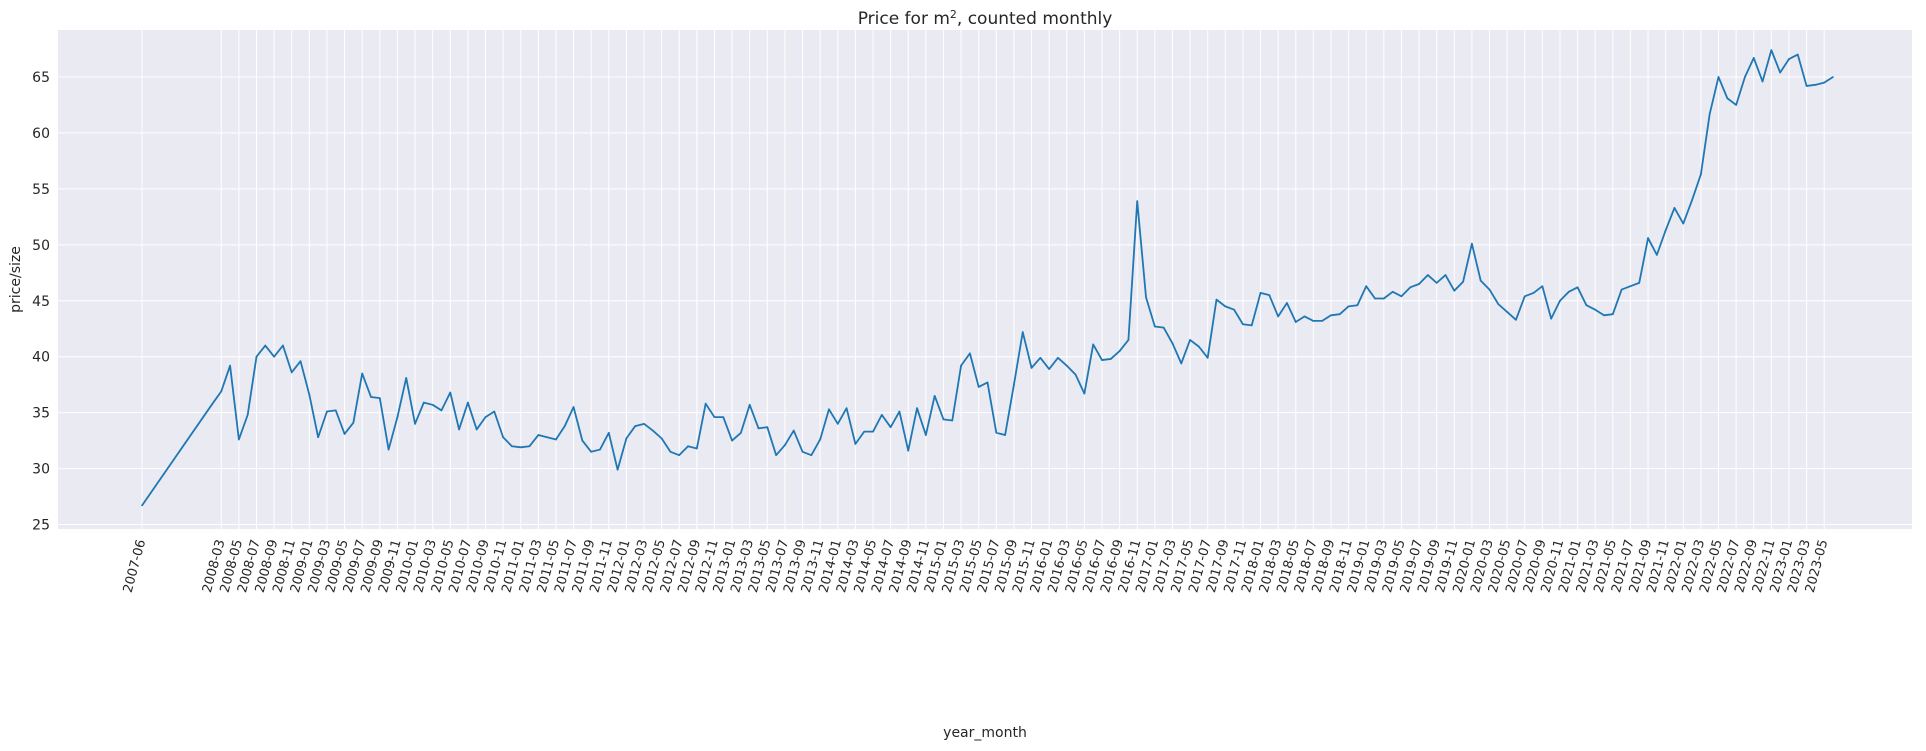 This screenshot has width=1926, height=751. What do you see at coordinates (41, 414) in the screenshot?
I see `y-tick-label: 35` at bounding box center [41, 414].